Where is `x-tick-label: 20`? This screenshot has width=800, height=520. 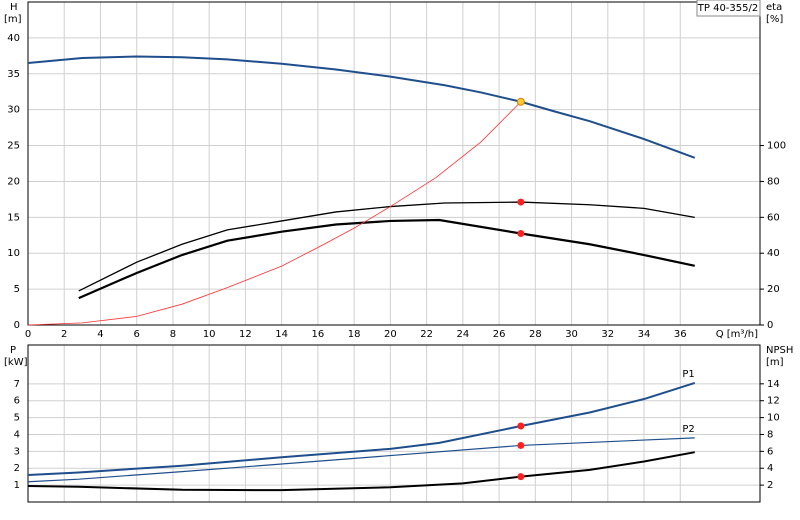 x-tick-label: 20 is located at coordinates (390, 334).